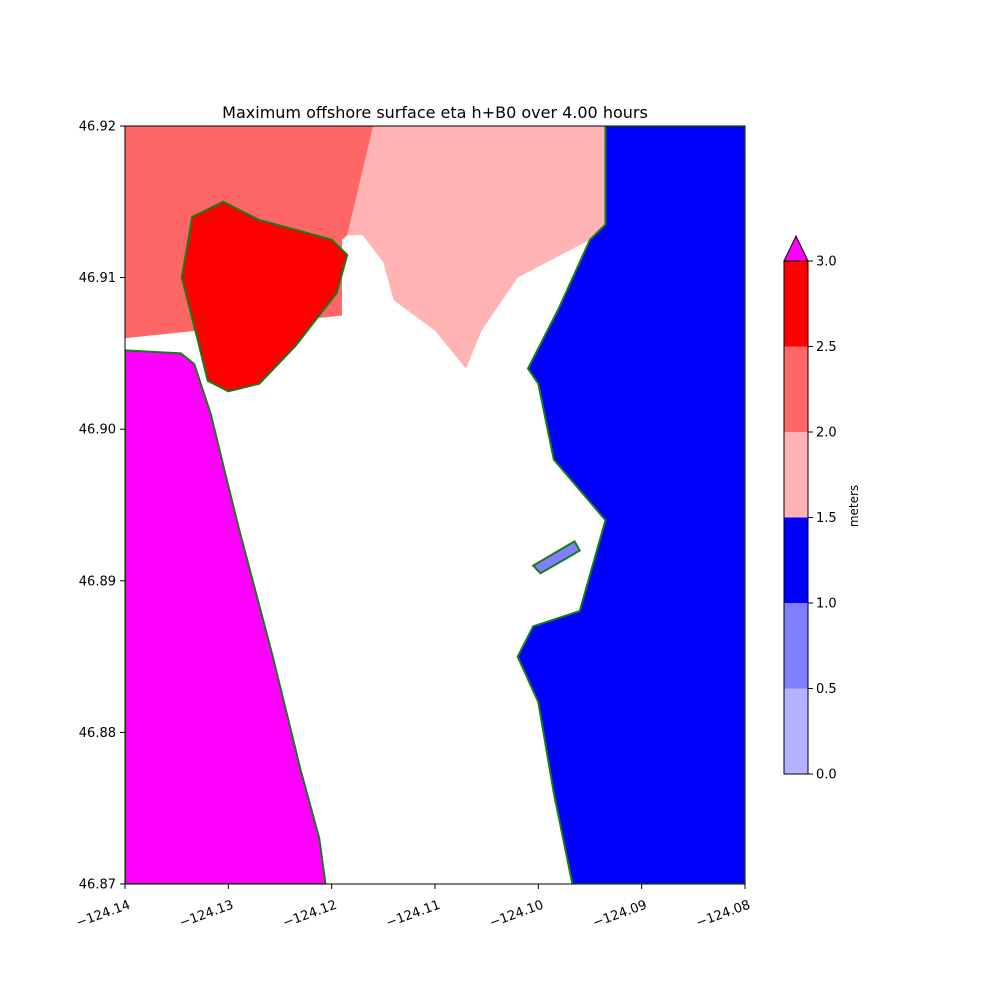 This screenshot has width=1000, height=1000. I want to click on region-channel-patch-0-5-1-0-m, so click(556, 557).